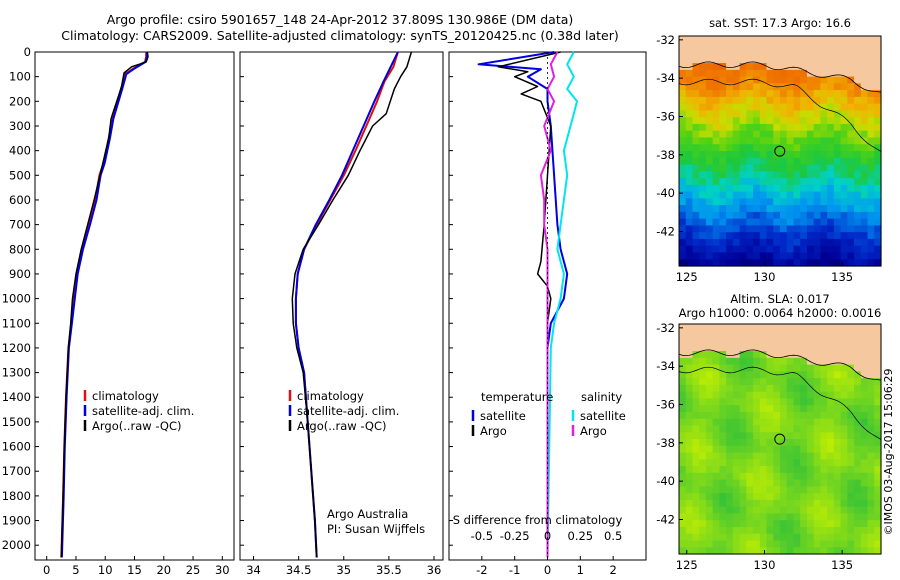 This screenshot has width=900, height=580. I want to click on difference-s-axis-label: S difference from climatology, so click(538, 520).